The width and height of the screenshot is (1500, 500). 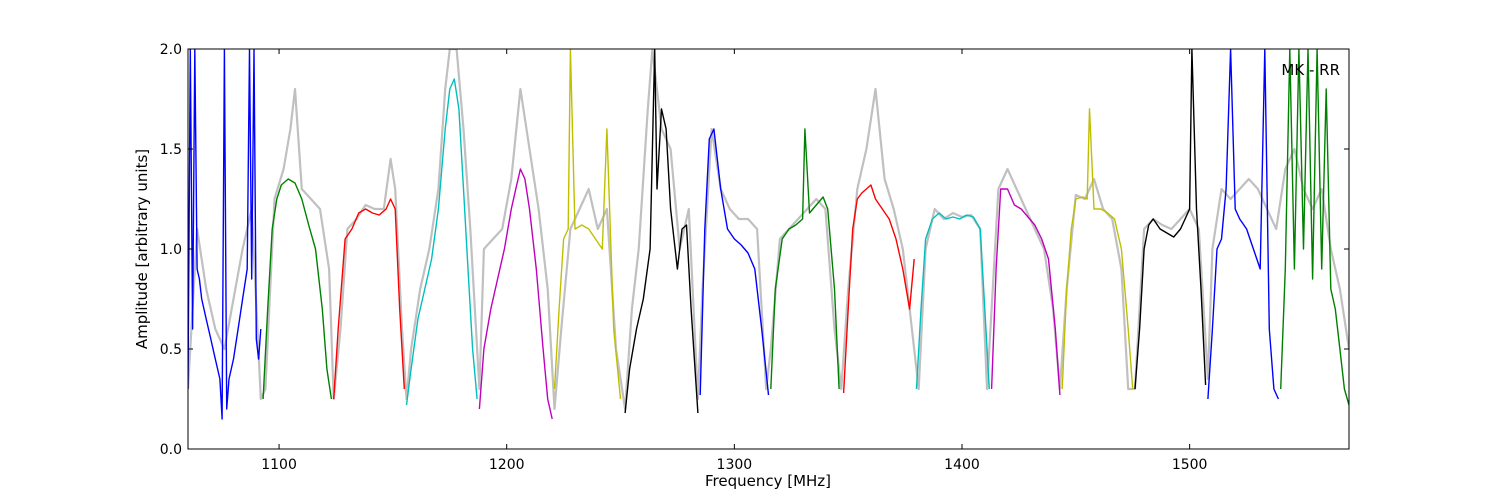 What do you see at coordinates (279, 465) in the screenshot?
I see `x-tick-label: 1100` at bounding box center [279, 465].